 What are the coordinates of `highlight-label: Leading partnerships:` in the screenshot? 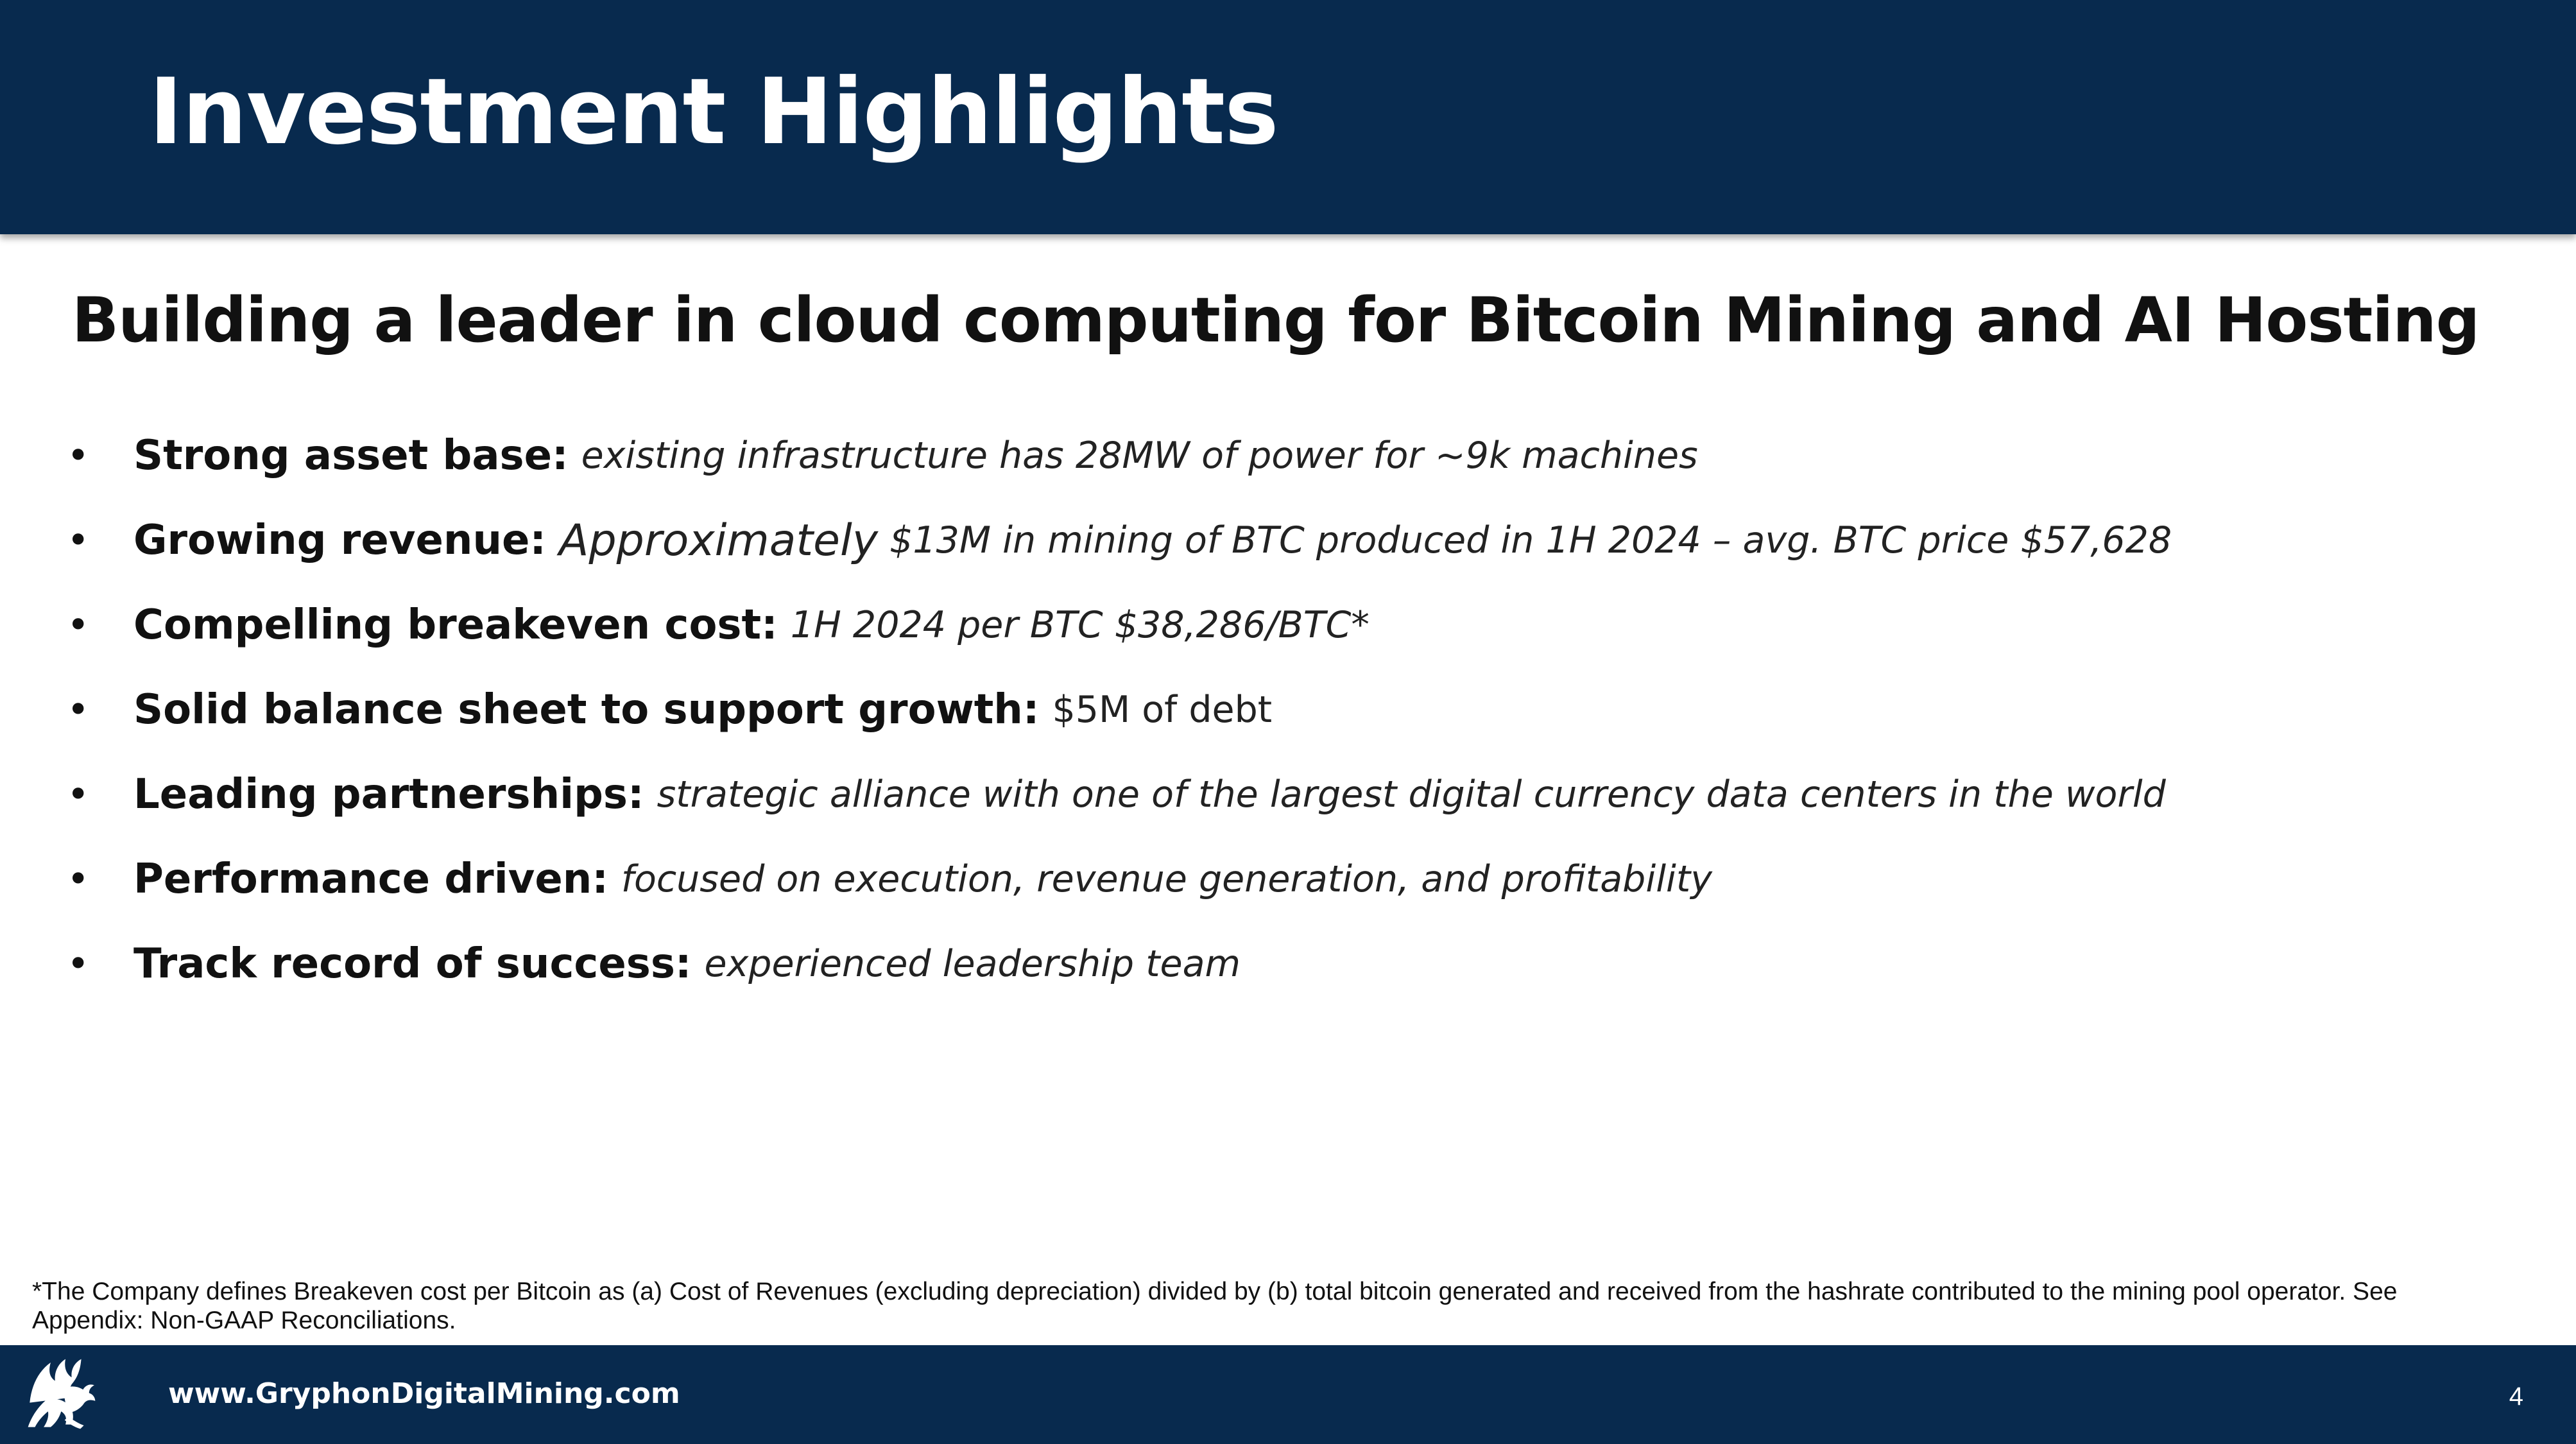 It's located at (388, 795).